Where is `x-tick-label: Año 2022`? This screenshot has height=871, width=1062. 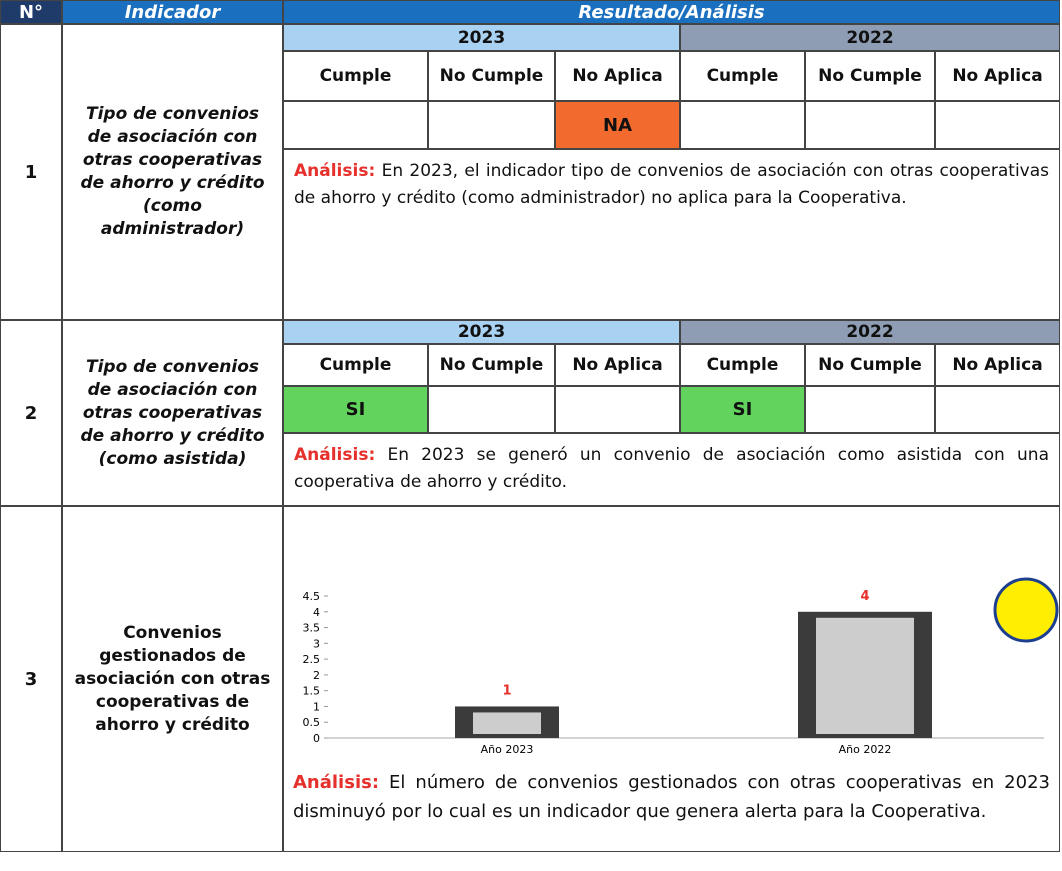
x-tick-label: Año 2022 is located at coordinates (865, 749).